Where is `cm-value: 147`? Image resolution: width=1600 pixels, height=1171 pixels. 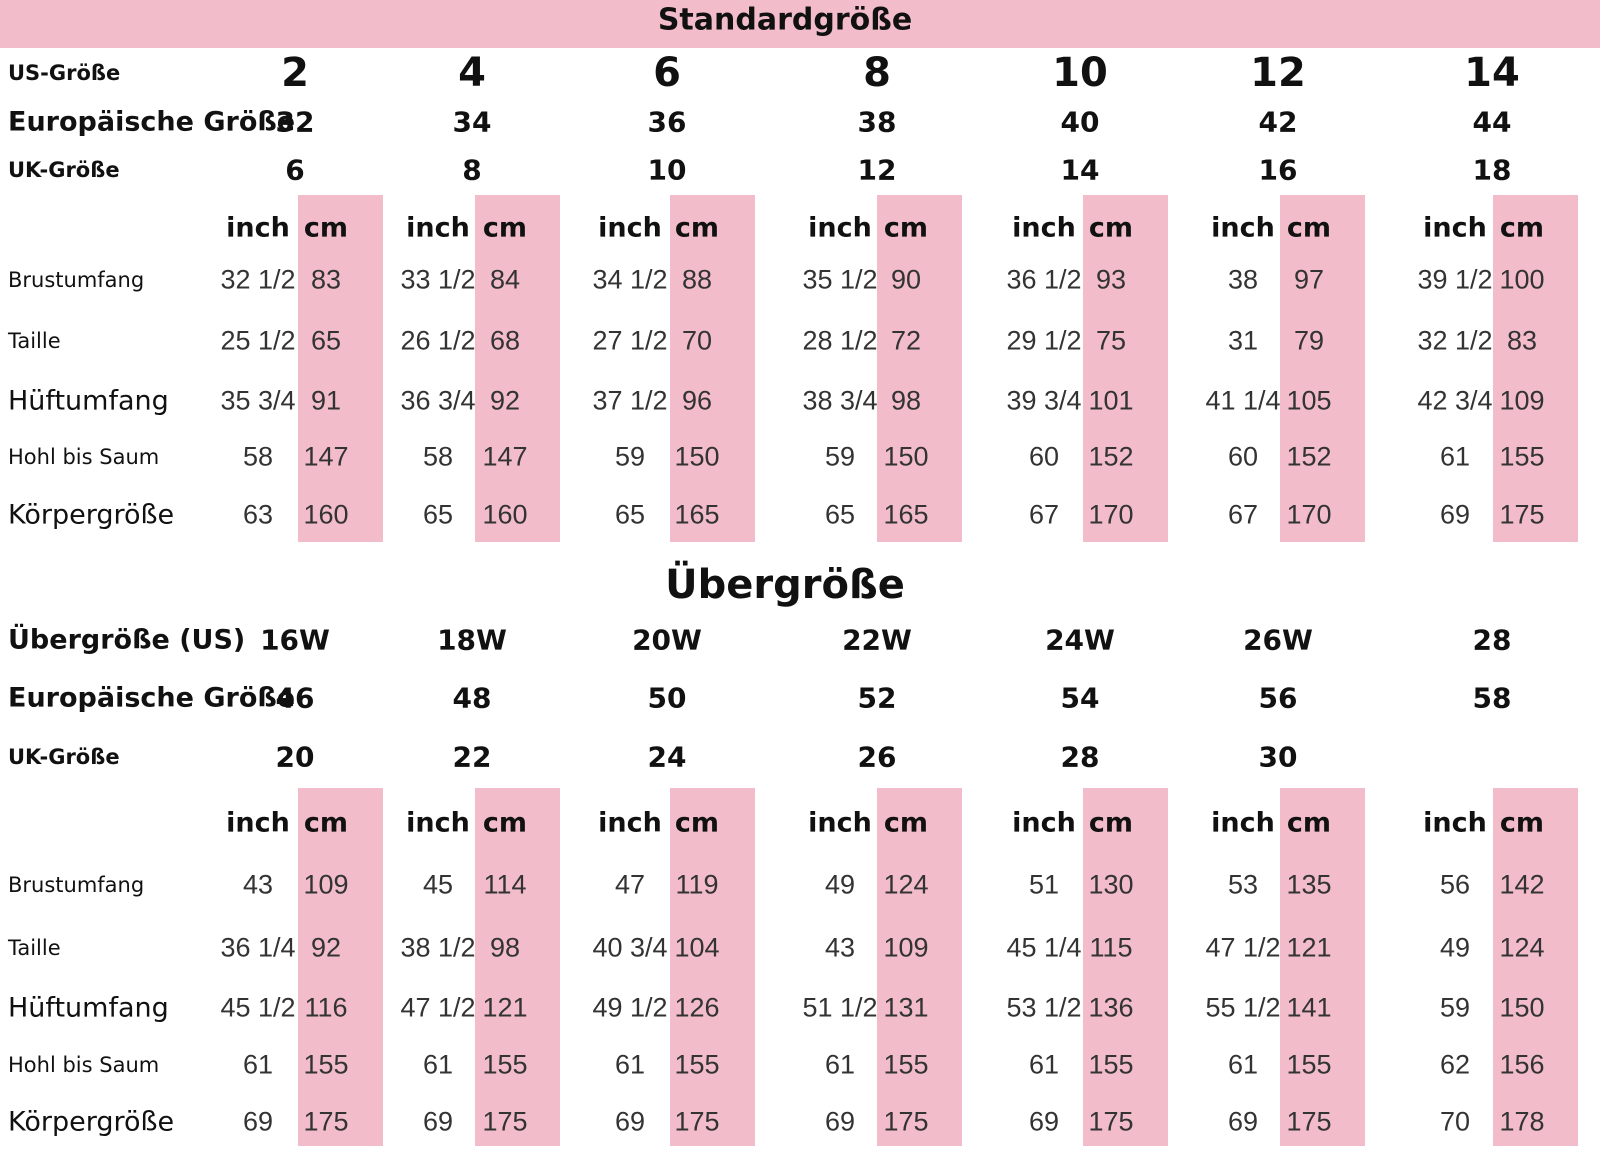 cm-value: 147 is located at coordinates (505, 456).